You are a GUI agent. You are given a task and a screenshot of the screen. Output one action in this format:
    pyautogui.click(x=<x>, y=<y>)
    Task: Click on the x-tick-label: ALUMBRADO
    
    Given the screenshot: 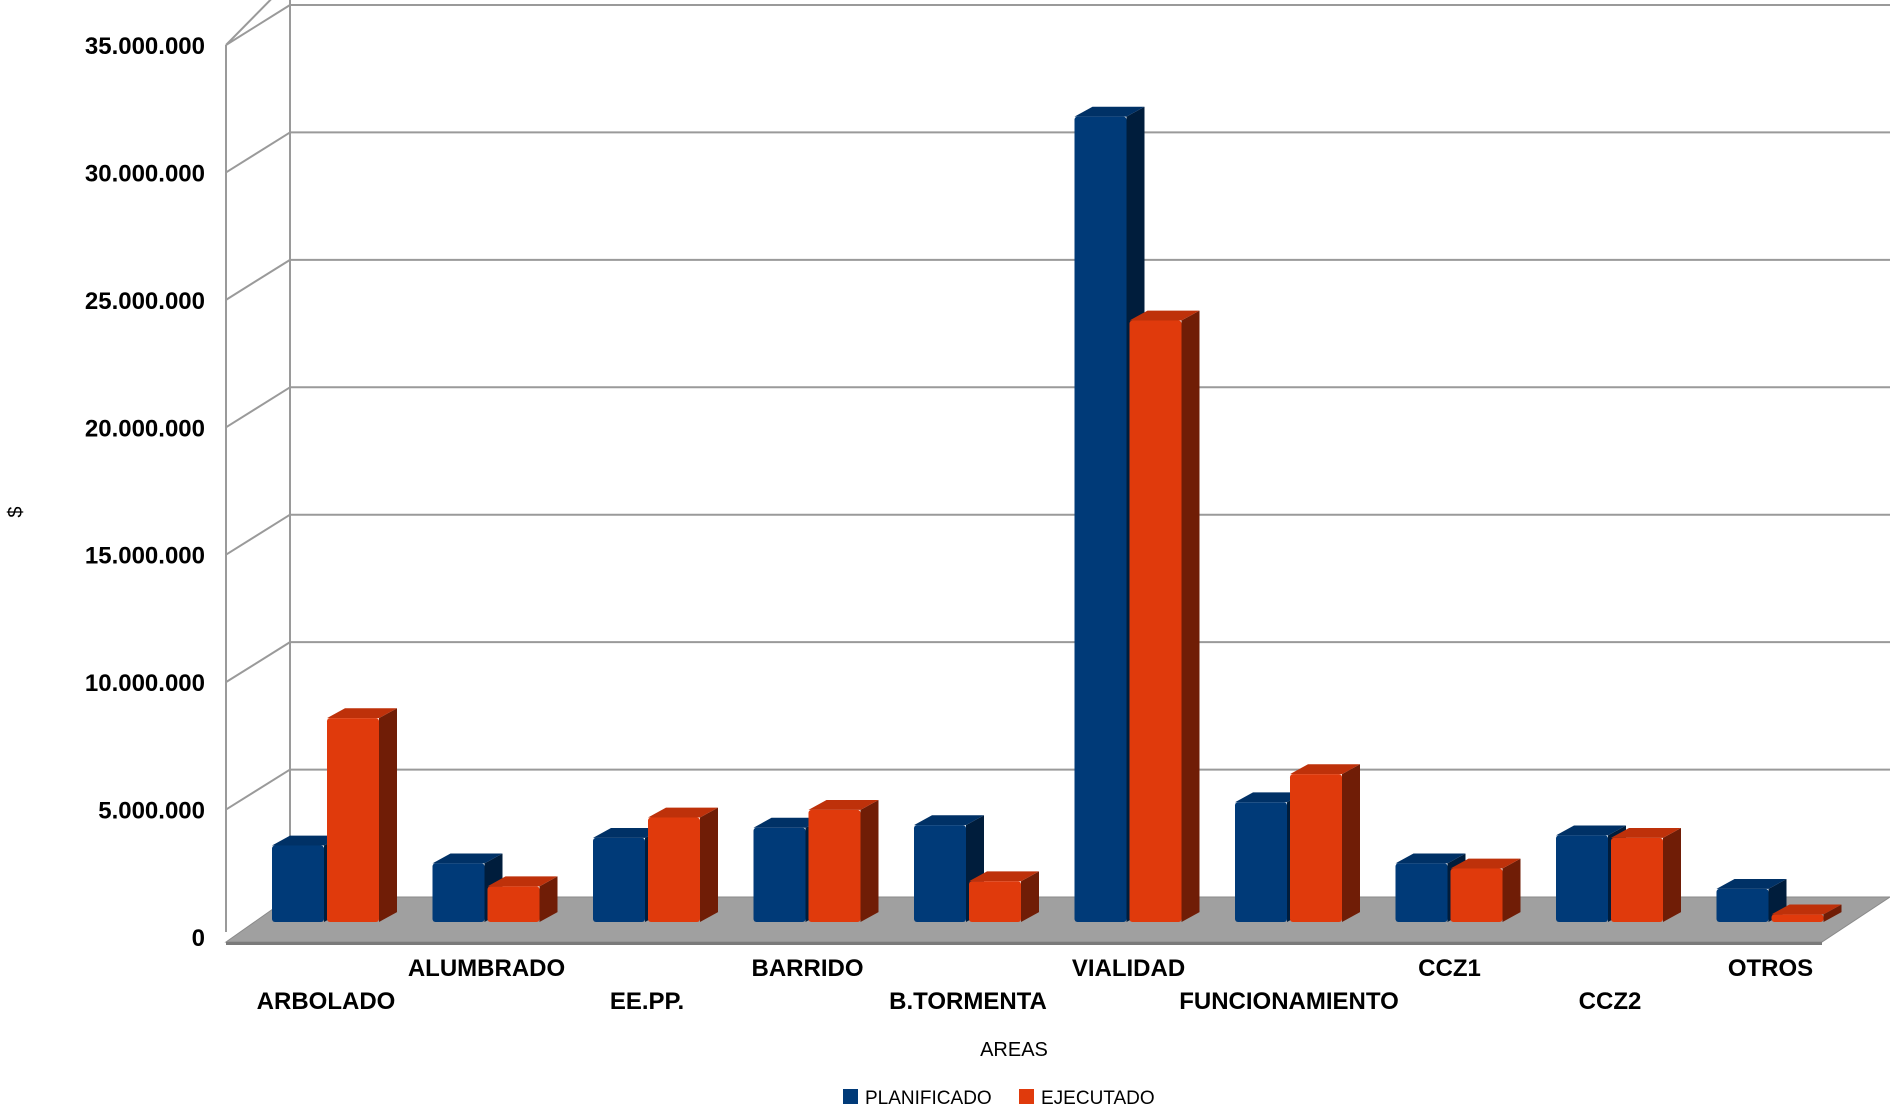 What is the action you would take?
    pyautogui.click(x=486, y=968)
    